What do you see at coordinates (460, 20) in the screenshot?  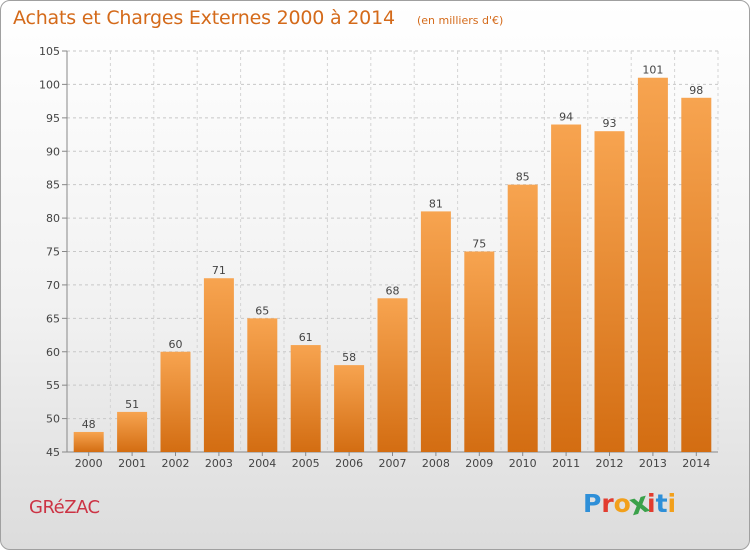 I see `chart-subtitle: (en milliers d'€)` at bounding box center [460, 20].